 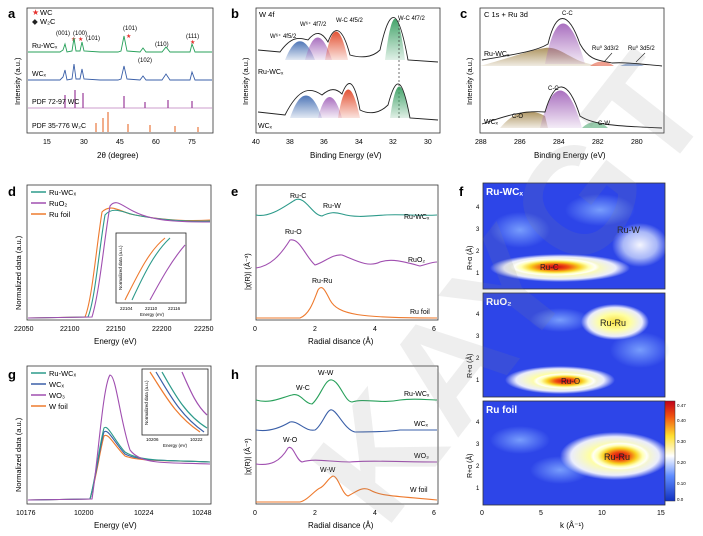 What do you see at coordinates (416, 260) in the screenshot?
I see `curve-label-ruo2: RuO₂` at bounding box center [416, 260].